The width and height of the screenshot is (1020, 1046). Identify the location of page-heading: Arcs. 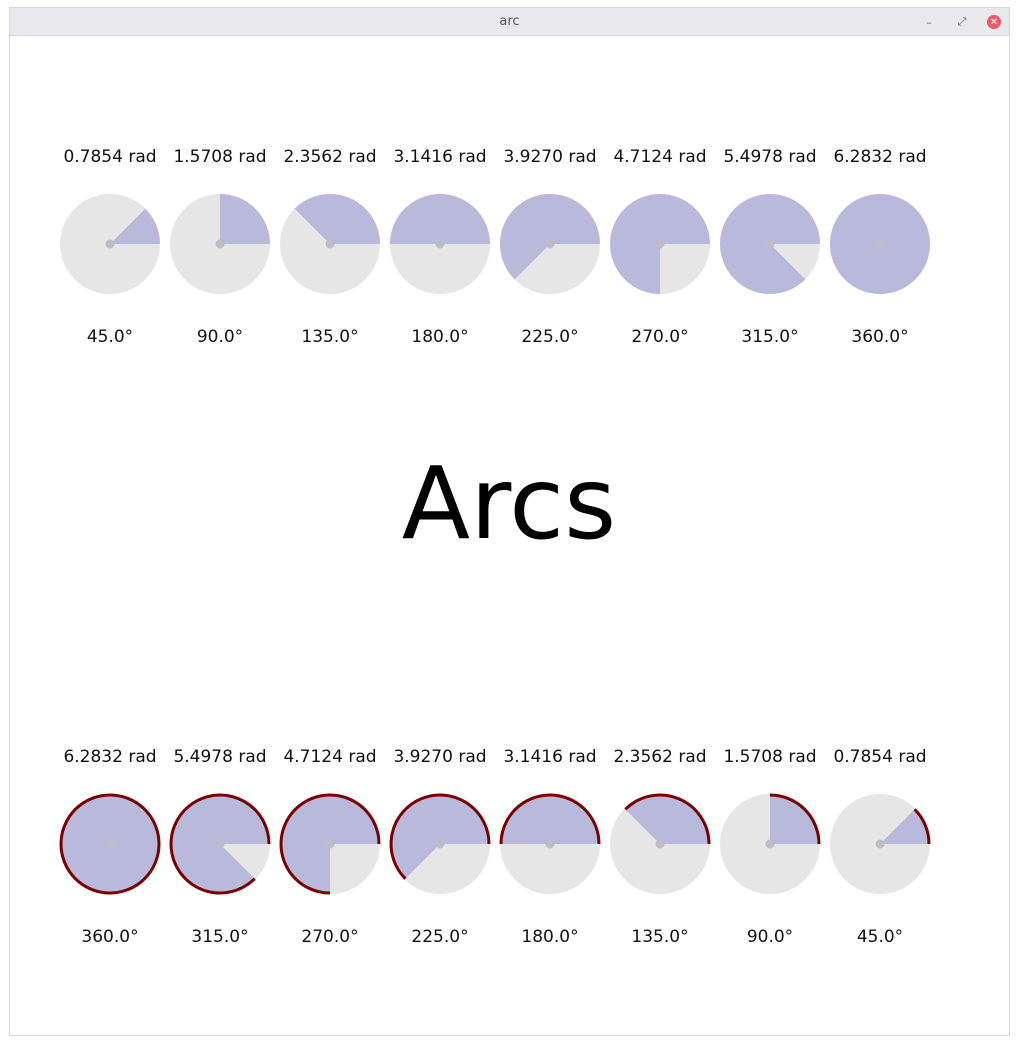
(509, 503).